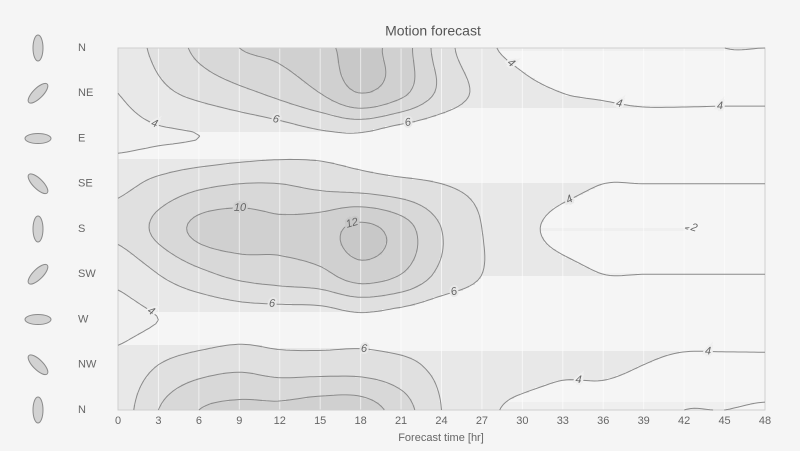  Describe the element at coordinates (81, 138) in the screenshot. I see `y-tick-label: E` at that location.